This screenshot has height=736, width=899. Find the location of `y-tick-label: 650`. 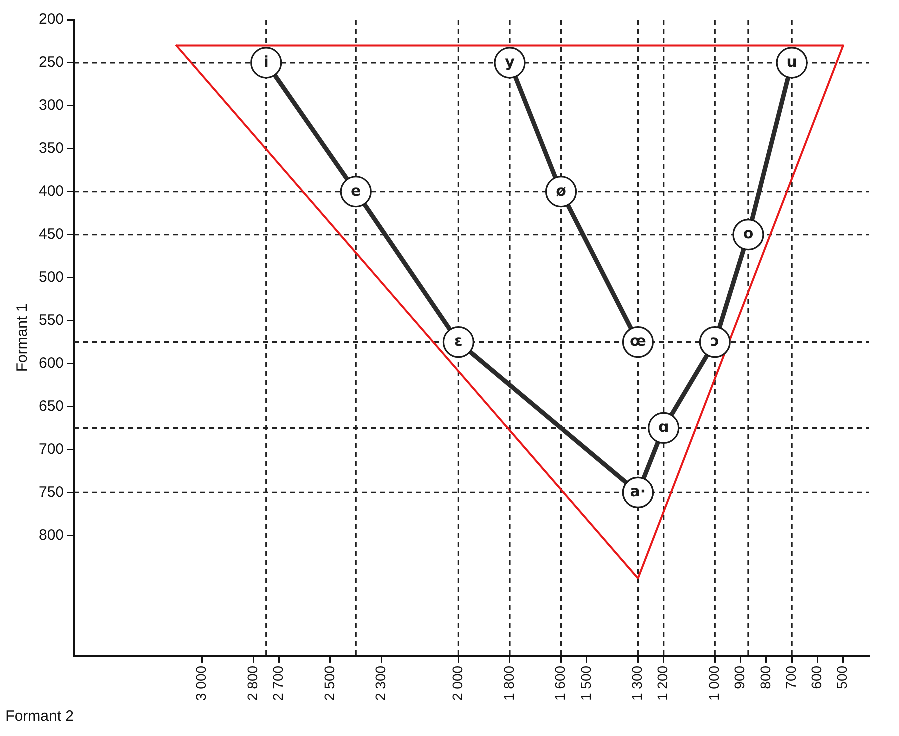

y-tick-label: 650 is located at coordinates (51, 406).